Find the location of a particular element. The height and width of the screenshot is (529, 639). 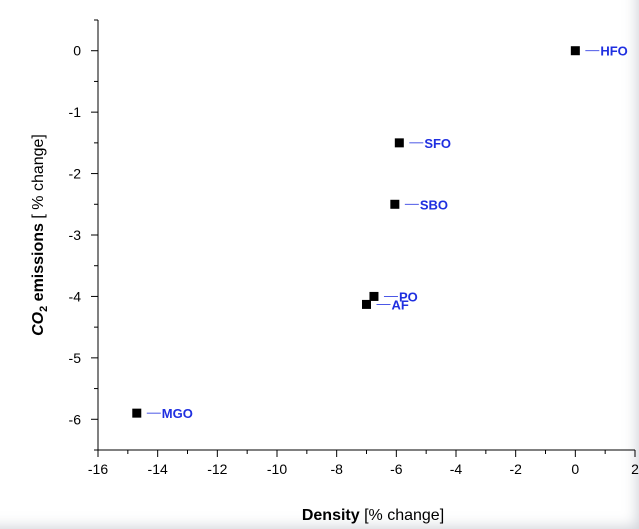

x-tick-label: -14 is located at coordinates (158, 469).